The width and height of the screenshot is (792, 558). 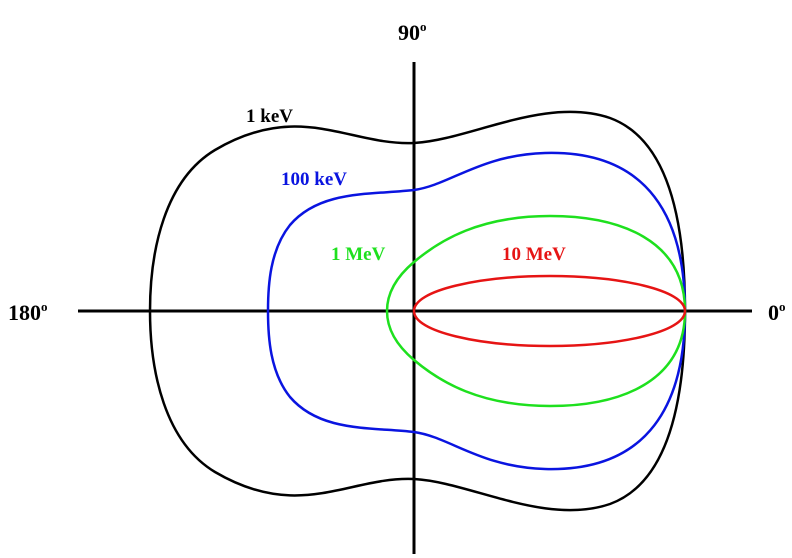 I want to click on curve-1mev, so click(x=536, y=311).